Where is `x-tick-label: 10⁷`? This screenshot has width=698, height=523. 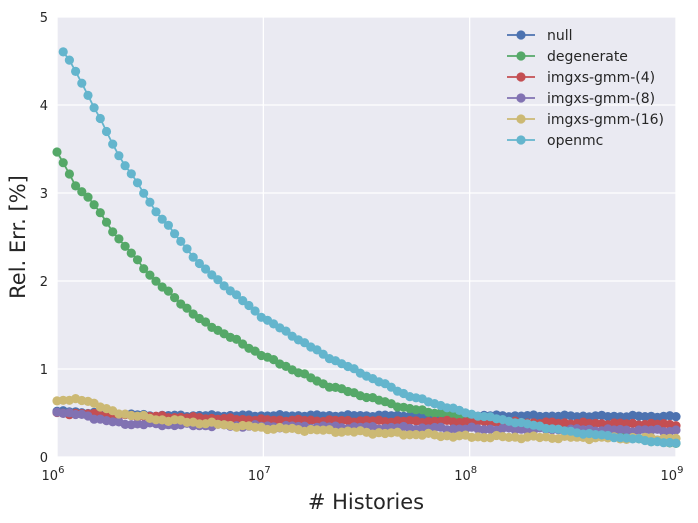 x-tick-label: 10⁷ is located at coordinates (259, 474).